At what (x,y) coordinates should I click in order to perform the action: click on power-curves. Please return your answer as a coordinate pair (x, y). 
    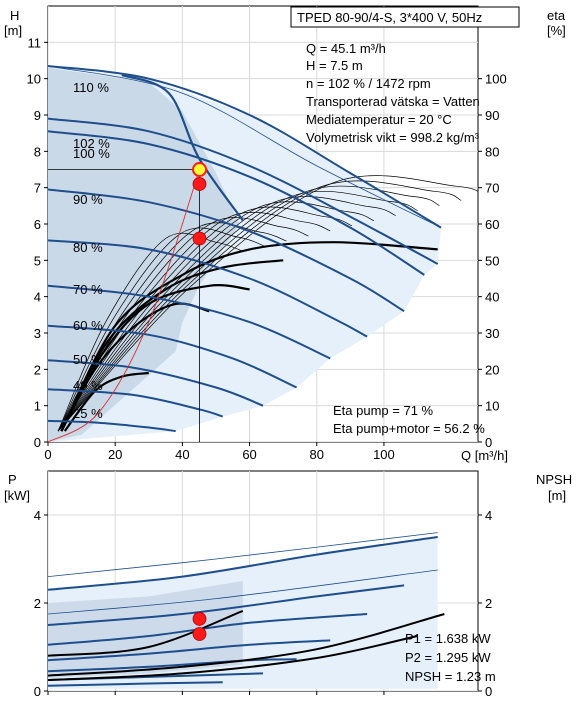
    Looking at the image, I should click on (246, 609).